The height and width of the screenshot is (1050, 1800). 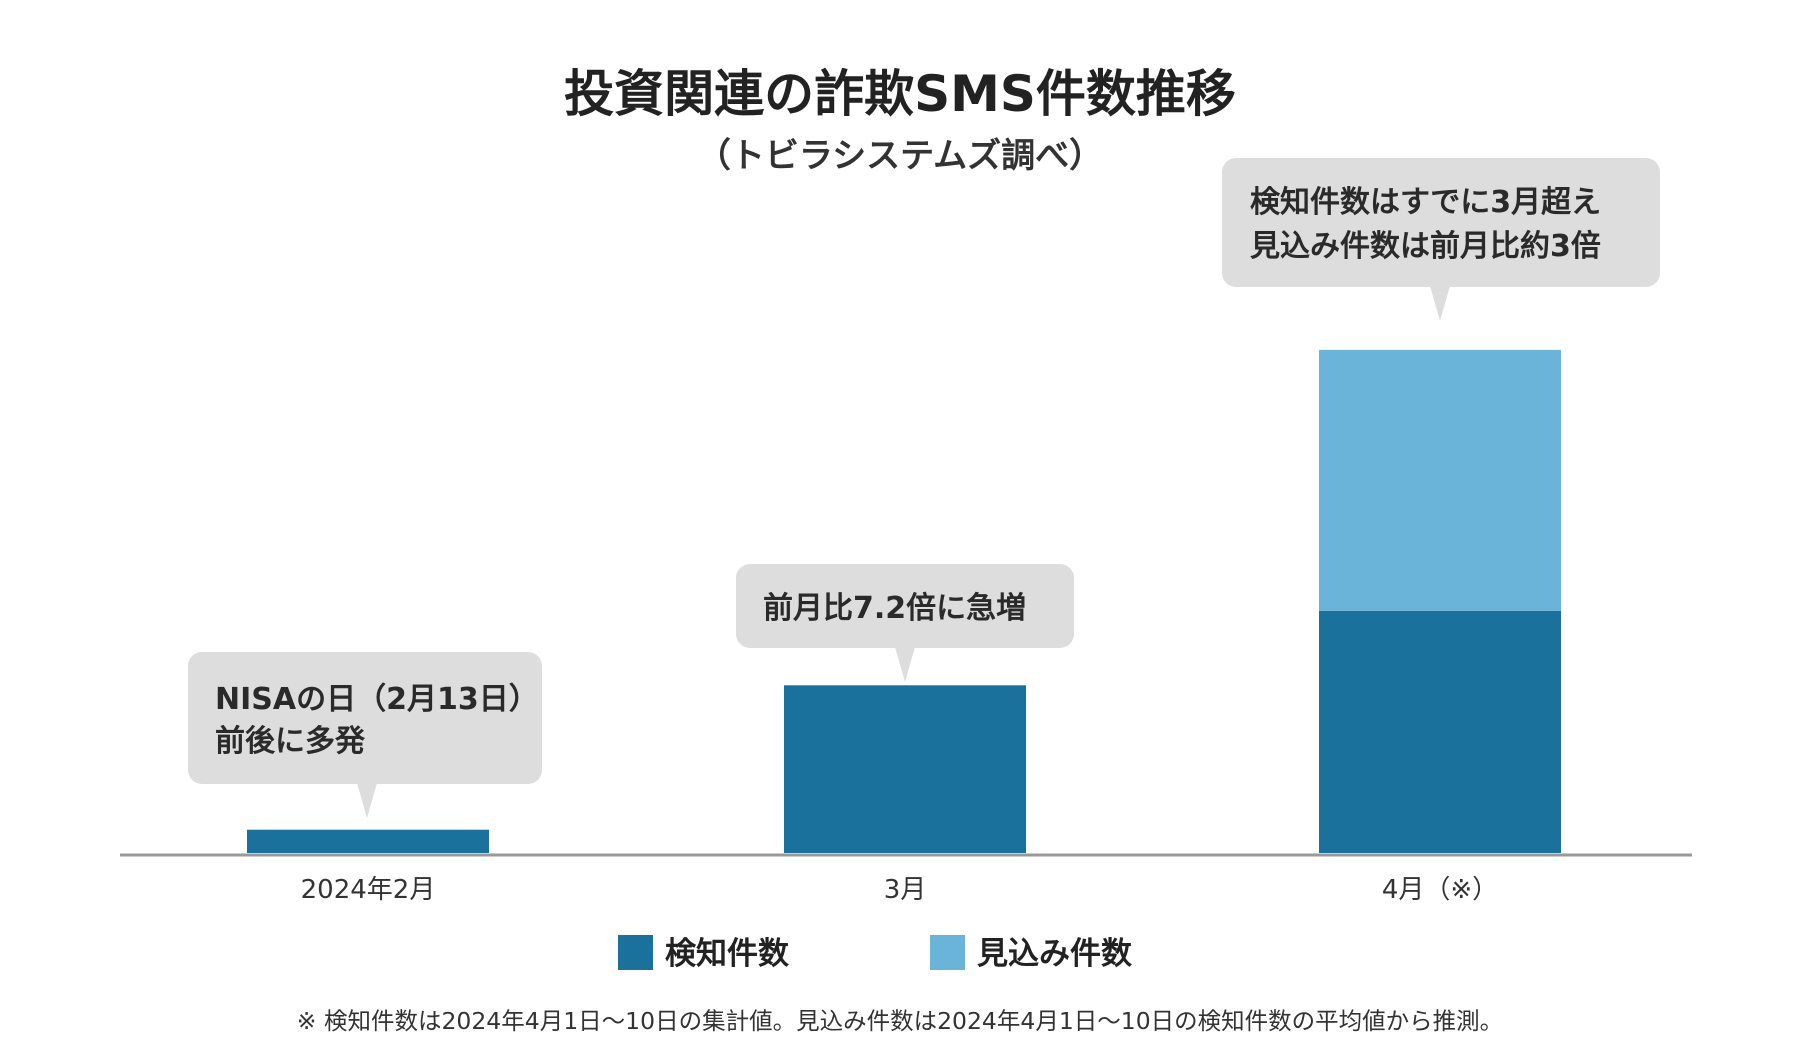 I want to click on x-axis-tick-labels: 2024年2月 3月 4月（※）, so click(x=900, y=890).